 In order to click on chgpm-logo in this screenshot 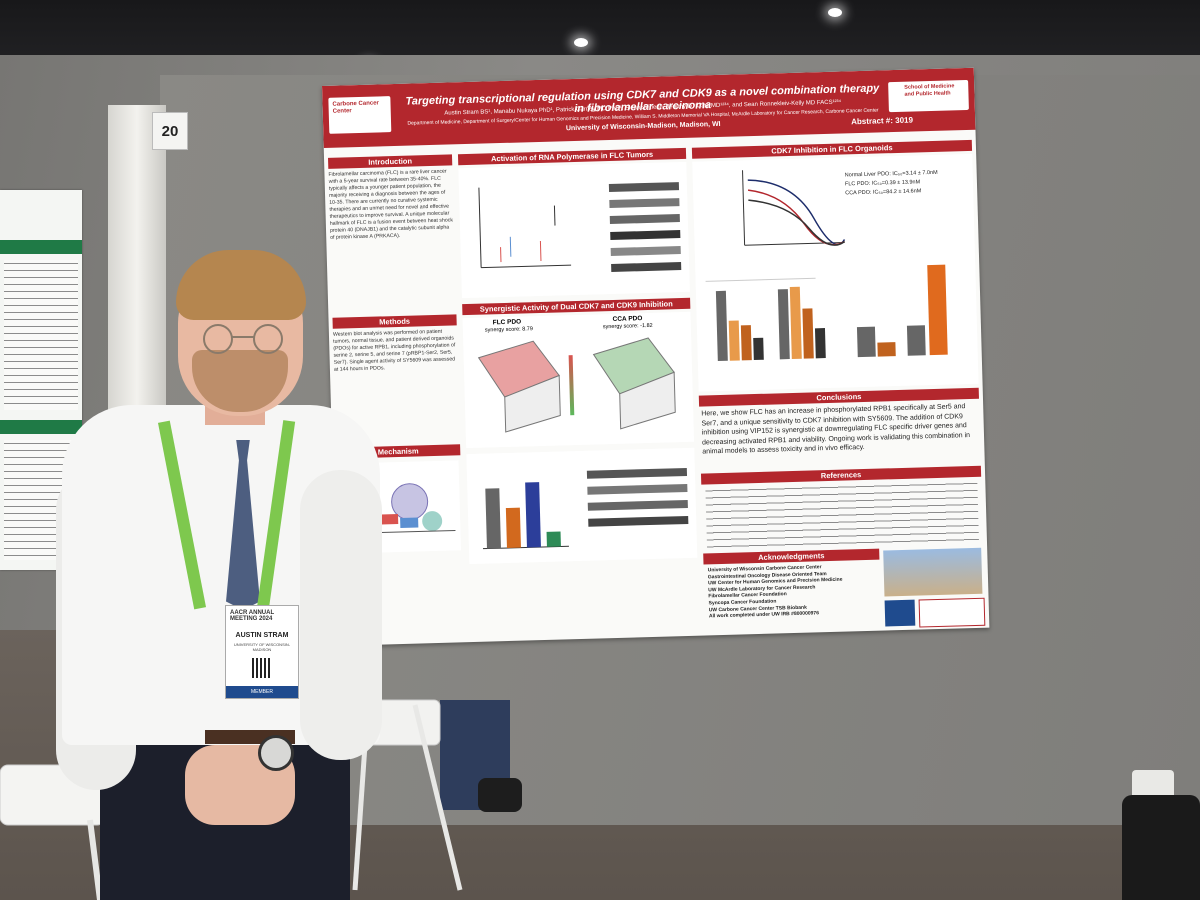, I will do `click(952, 612)`.